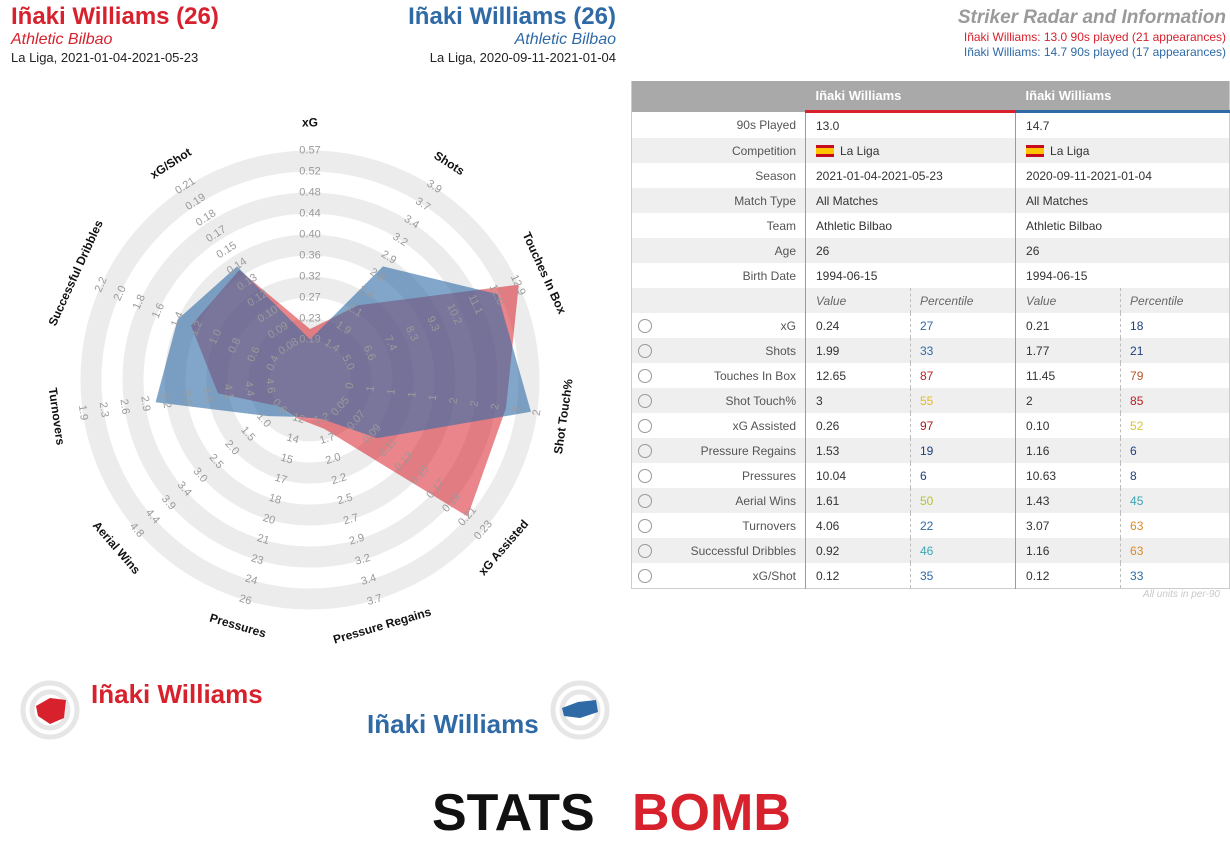  Describe the element at coordinates (768, 475) in the screenshot. I see `metric-label: Pressures` at that location.